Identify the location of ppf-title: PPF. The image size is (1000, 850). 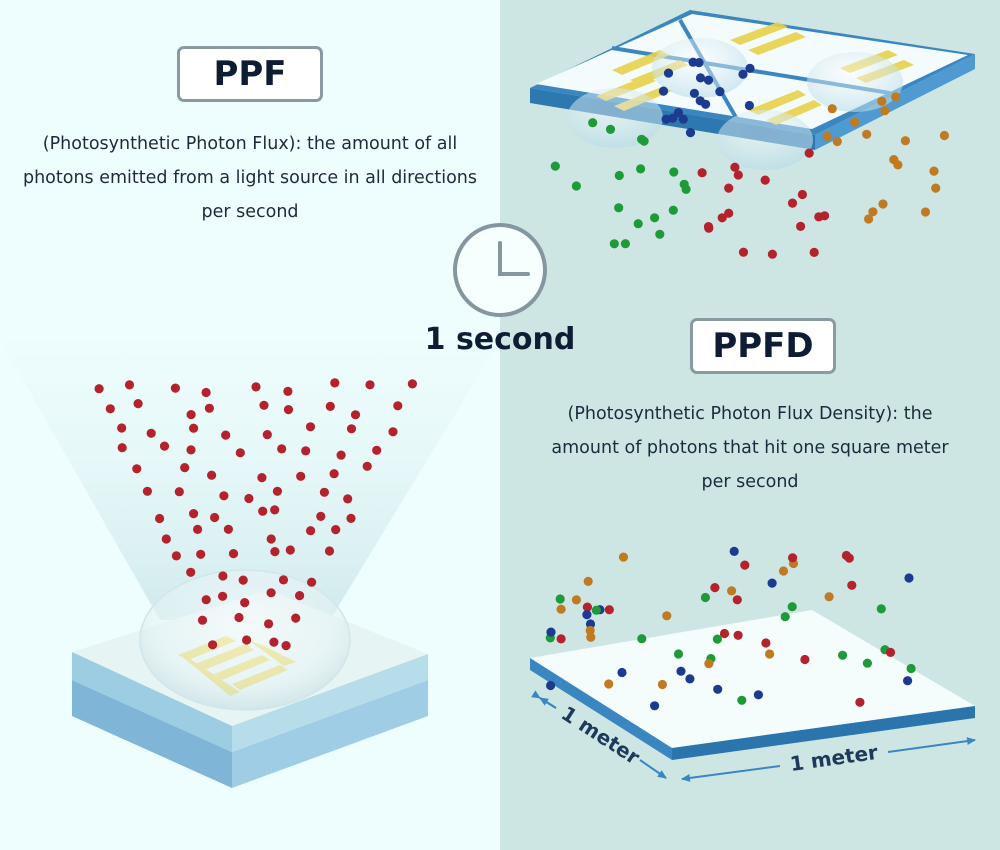
(250, 74).